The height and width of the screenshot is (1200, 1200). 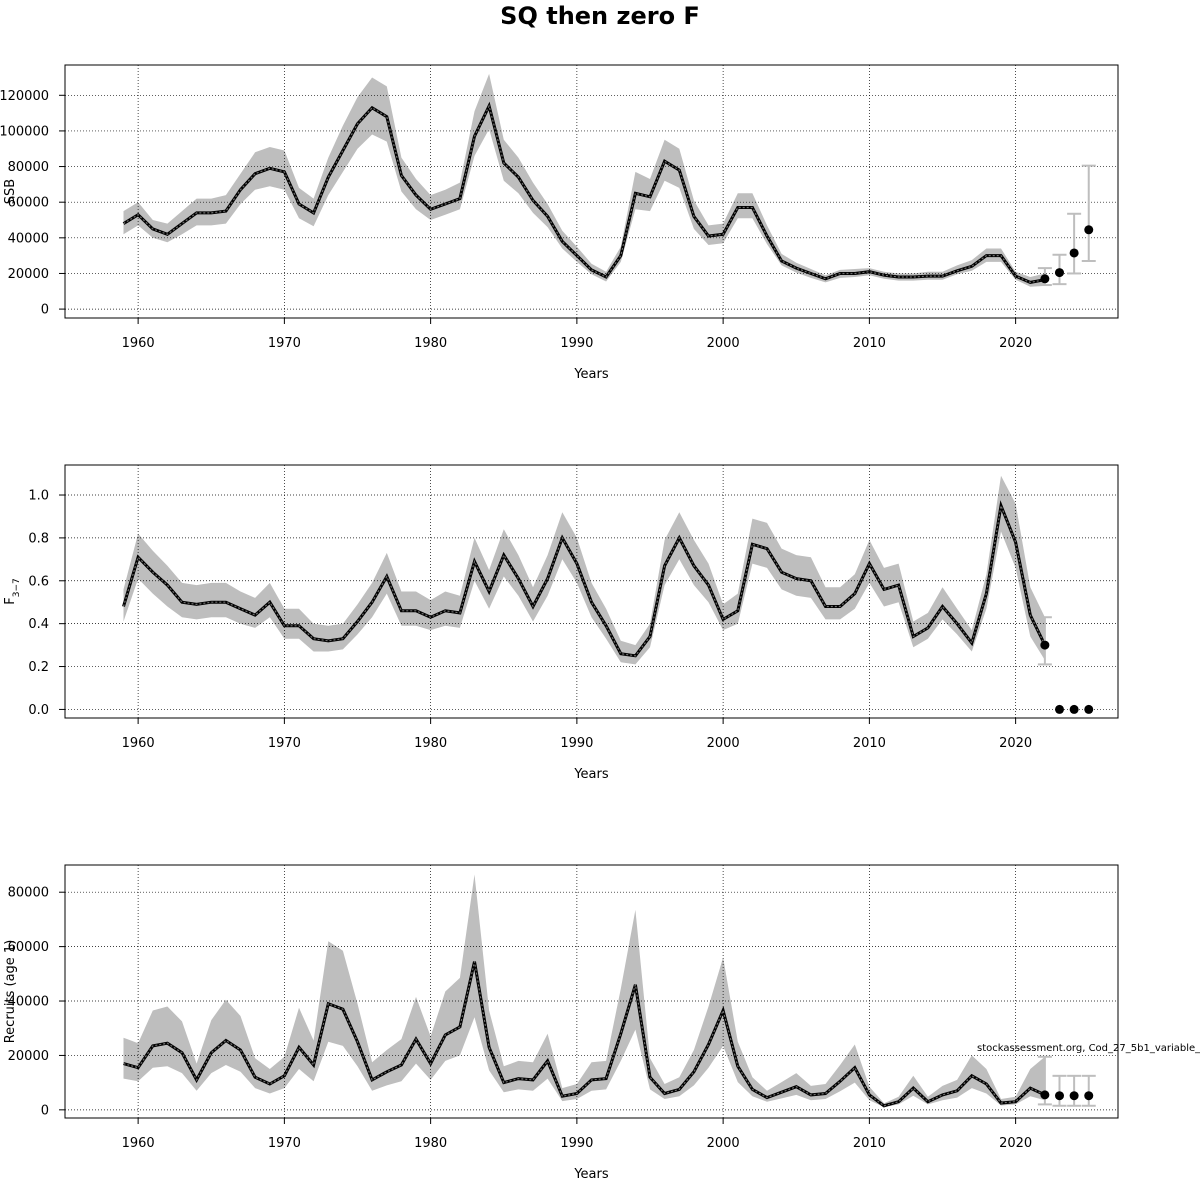 What do you see at coordinates (600, 16) in the screenshot?
I see `figure-title: SQ then zero F` at bounding box center [600, 16].